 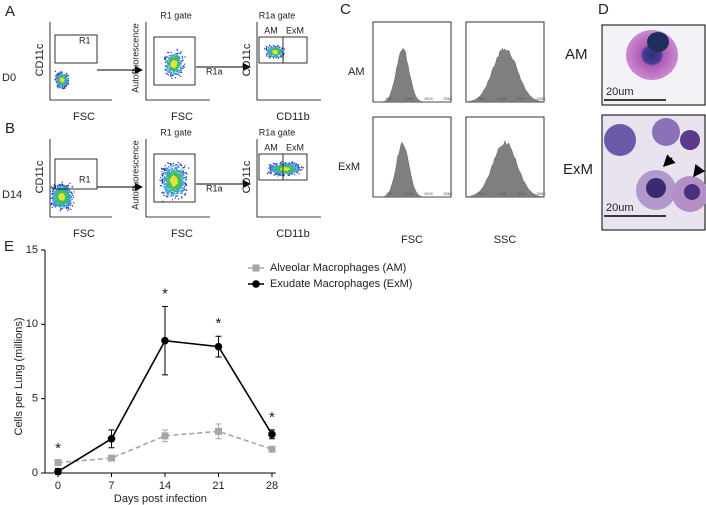 What do you see at coordinates (669, 161) in the screenshot?
I see `arrow` at bounding box center [669, 161].